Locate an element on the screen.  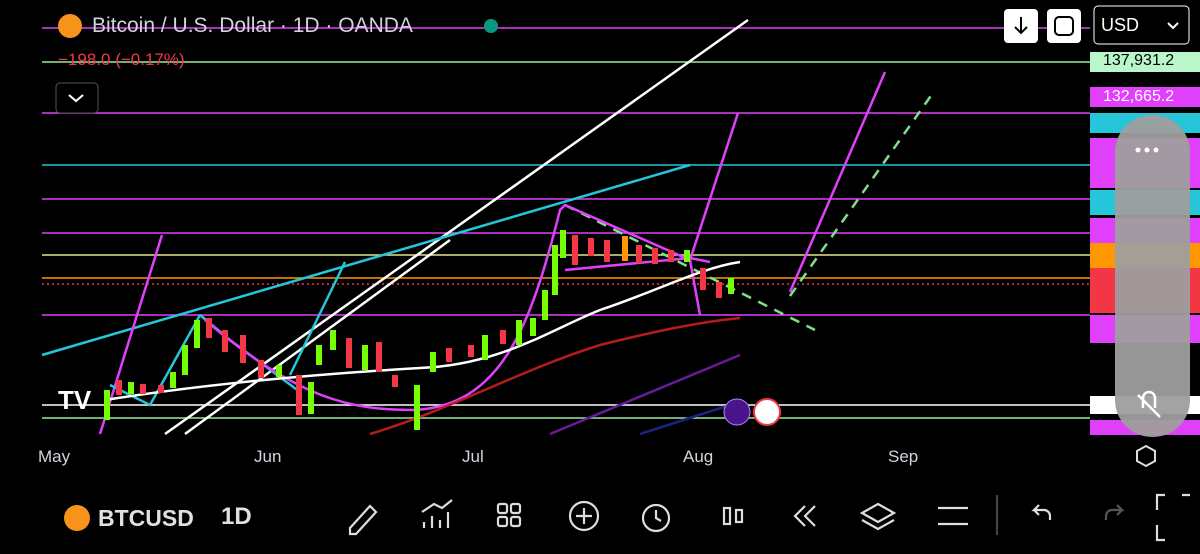
candle-tool is located at coordinates (727, 516).